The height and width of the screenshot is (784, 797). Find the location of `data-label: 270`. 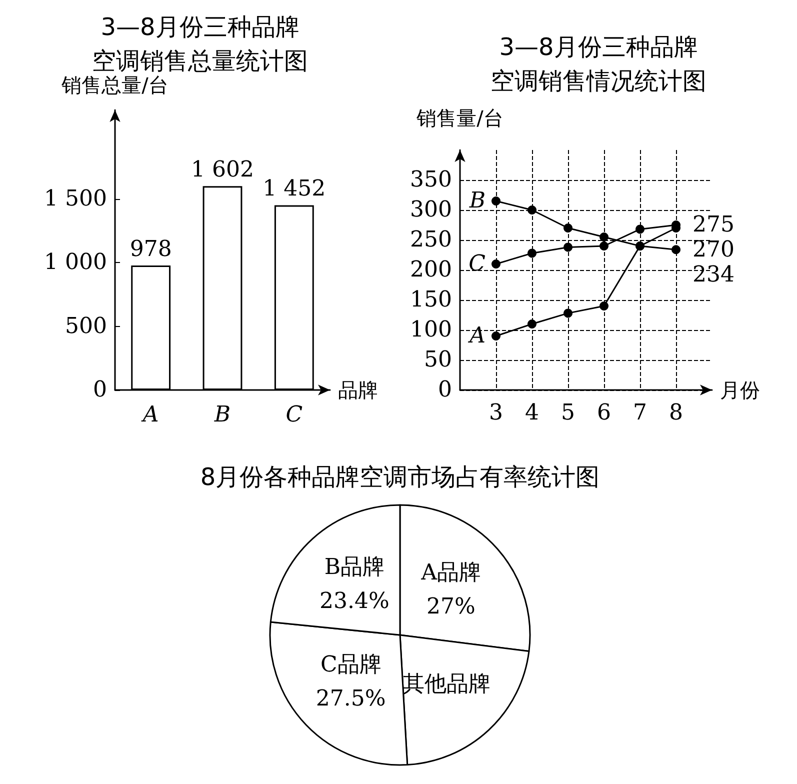

data-label: 270 is located at coordinates (713, 250).